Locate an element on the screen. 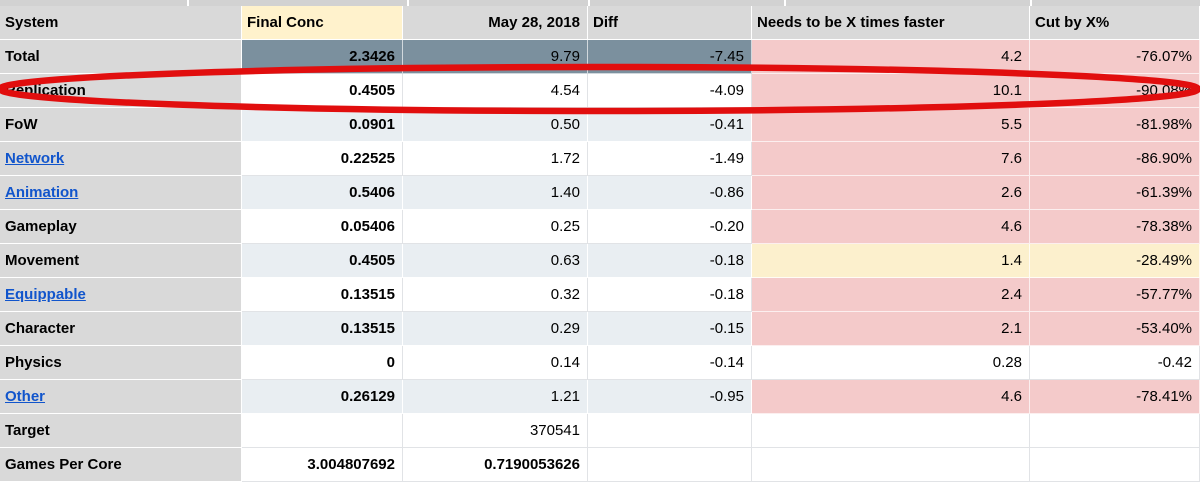 This screenshot has height=482, width=1200. cell-system: Movement is located at coordinates (121, 261).